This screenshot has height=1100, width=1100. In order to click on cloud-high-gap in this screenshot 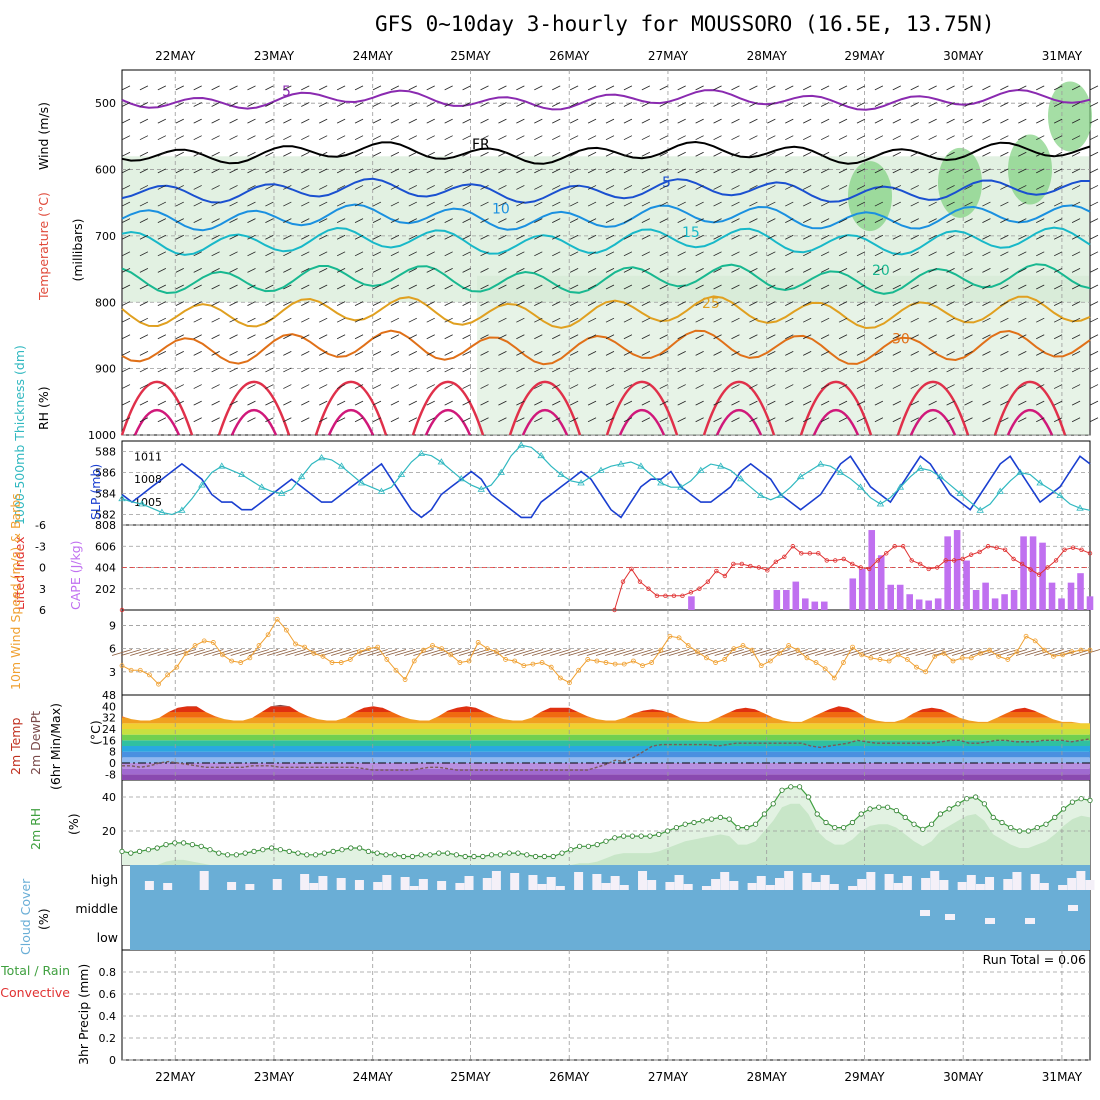, I will do `click(1063, 887)`.